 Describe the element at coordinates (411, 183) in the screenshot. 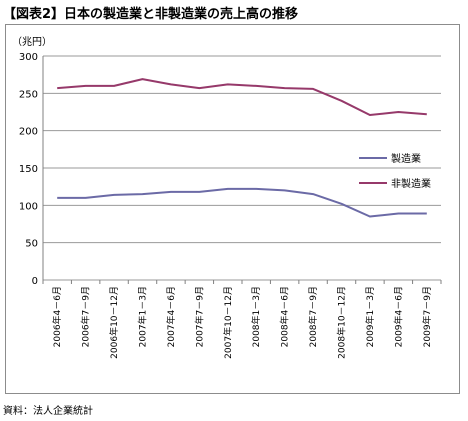

I see `legend-label-2: 非製造業` at that location.